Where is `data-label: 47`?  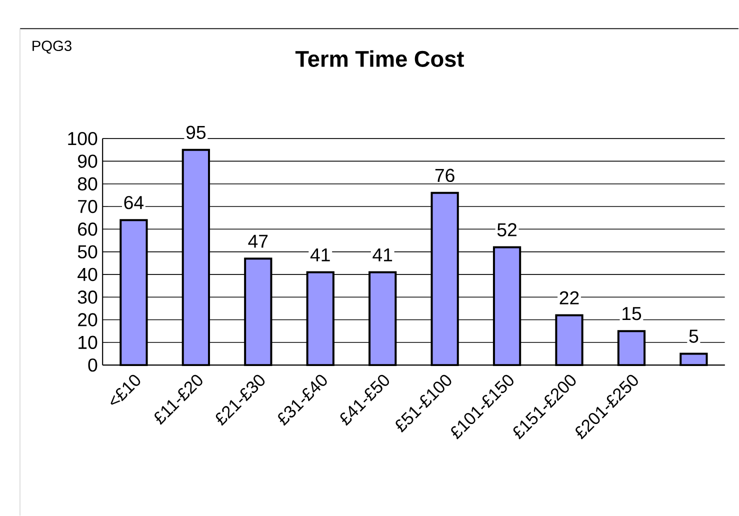
data-label: 47 is located at coordinates (258, 241).